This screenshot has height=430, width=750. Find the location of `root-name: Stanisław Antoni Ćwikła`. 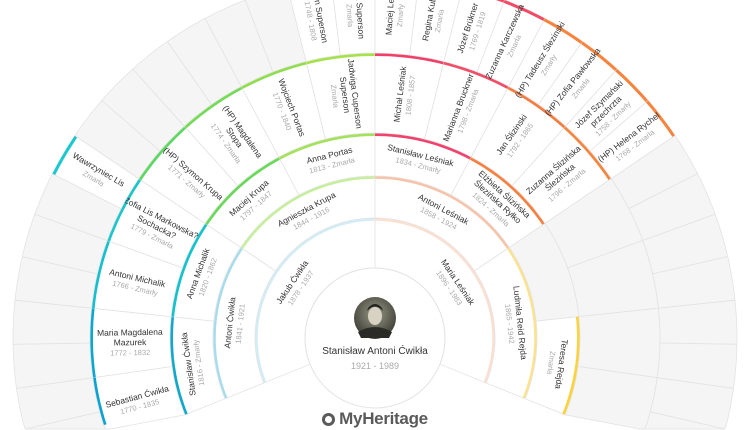

root-name: Stanisław Antoni Ćwikła is located at coordinates (375, 350).